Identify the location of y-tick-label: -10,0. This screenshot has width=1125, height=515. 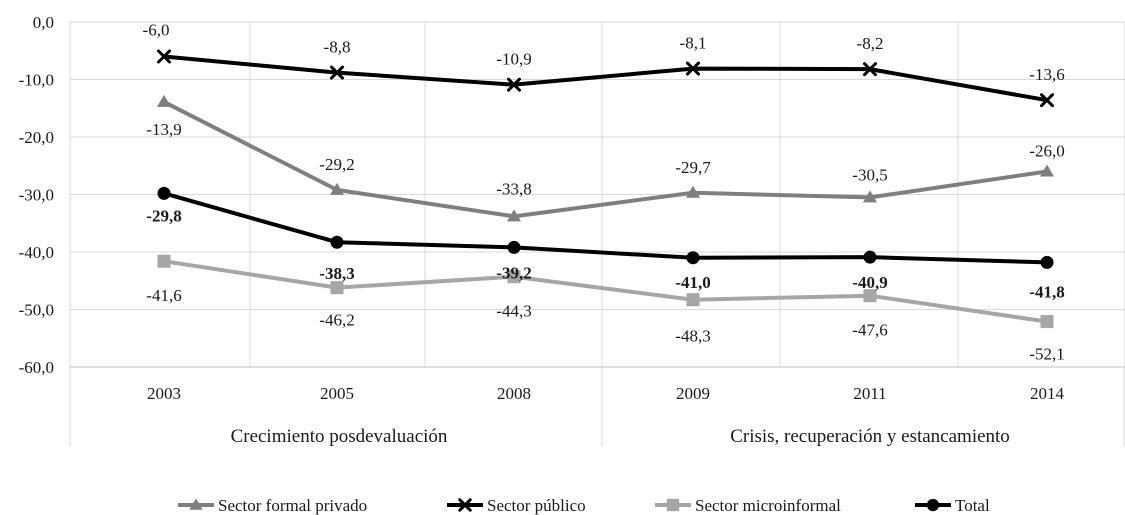
(36, 80).